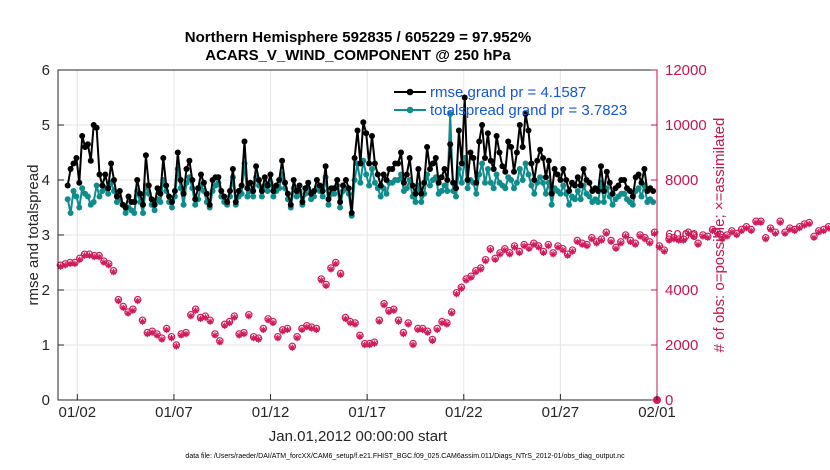  What do you see at coordinates (681, 180) in the screenshot?
I see `y-right-tick-label: 8000` at bounding box center [681, 180].